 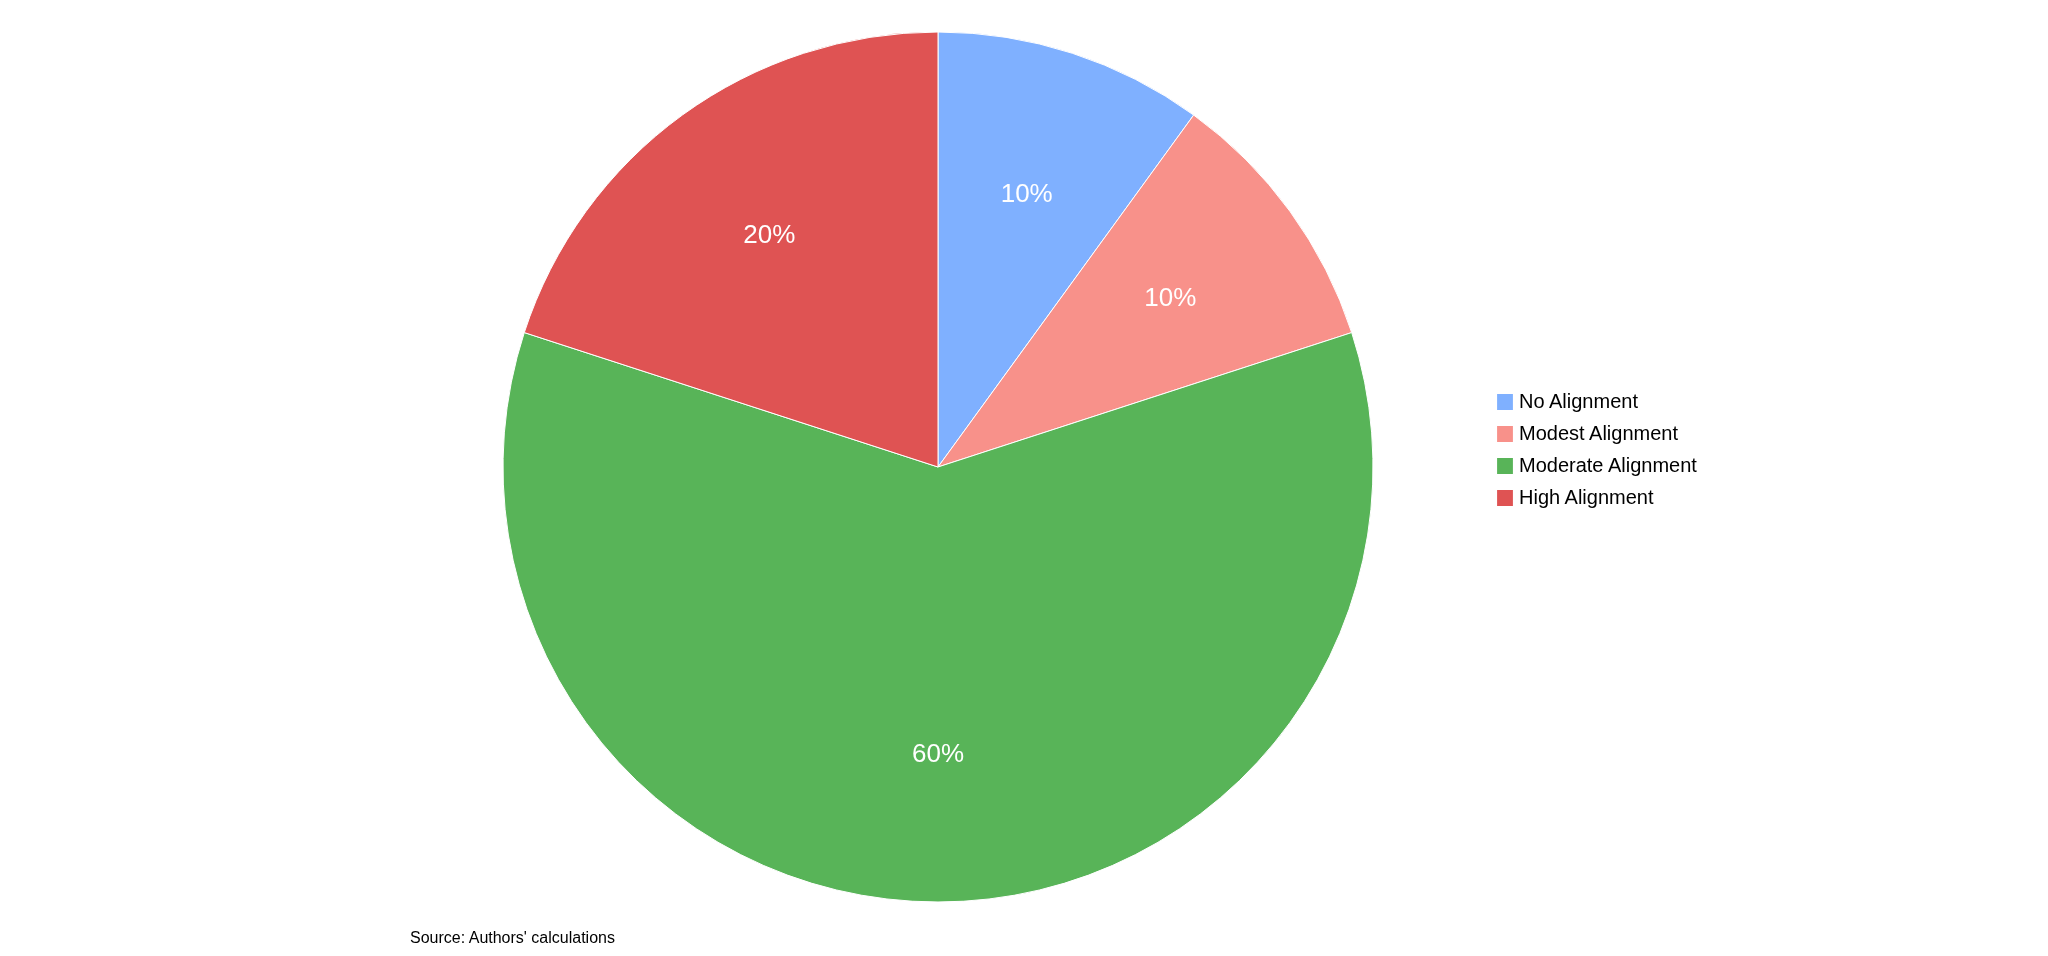 What do you see at coordinates (1579, 401) in the screenshot?
I see `legend-label: No Alignment` at bounding box center [1579, 401].